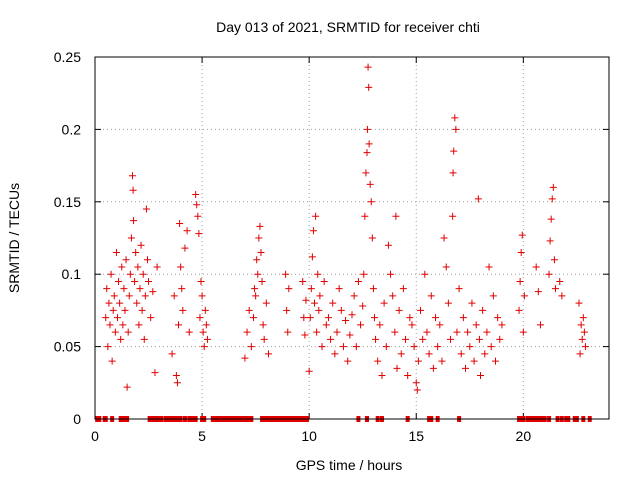  What do you see at coordinates (14, 238) in the screenshot?
I see `y-axis-title: SRMTID / TECUs` at bounding box center [14, 238].